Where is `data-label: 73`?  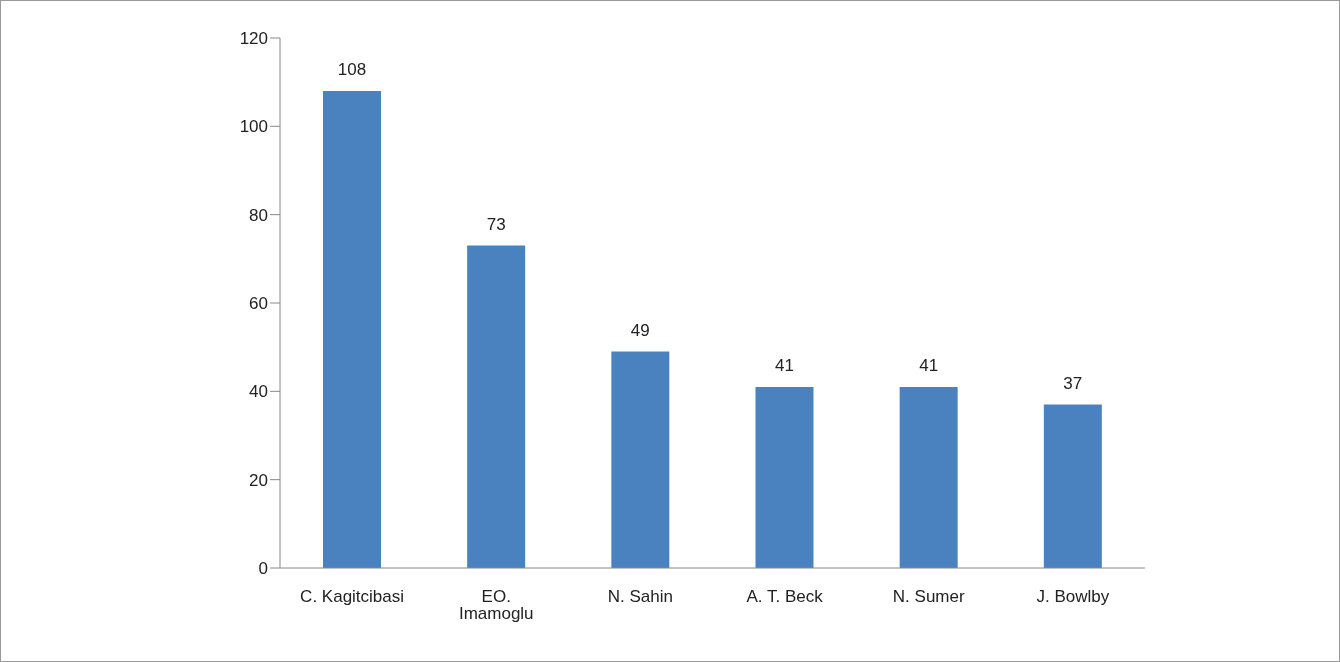 data-label: 73 is located at coordinates (496, 224).